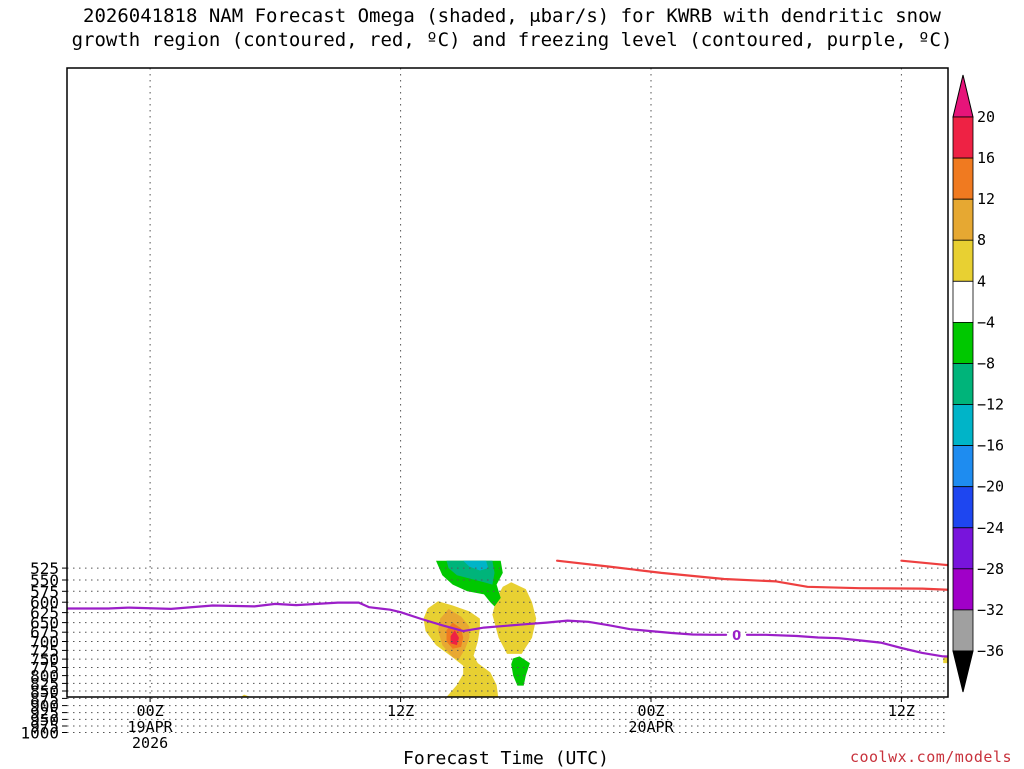 Image resolution: width=1024 pixels, height=769 pixels. I want to click on colorbar-bottom-triangle, so click(963, 671).